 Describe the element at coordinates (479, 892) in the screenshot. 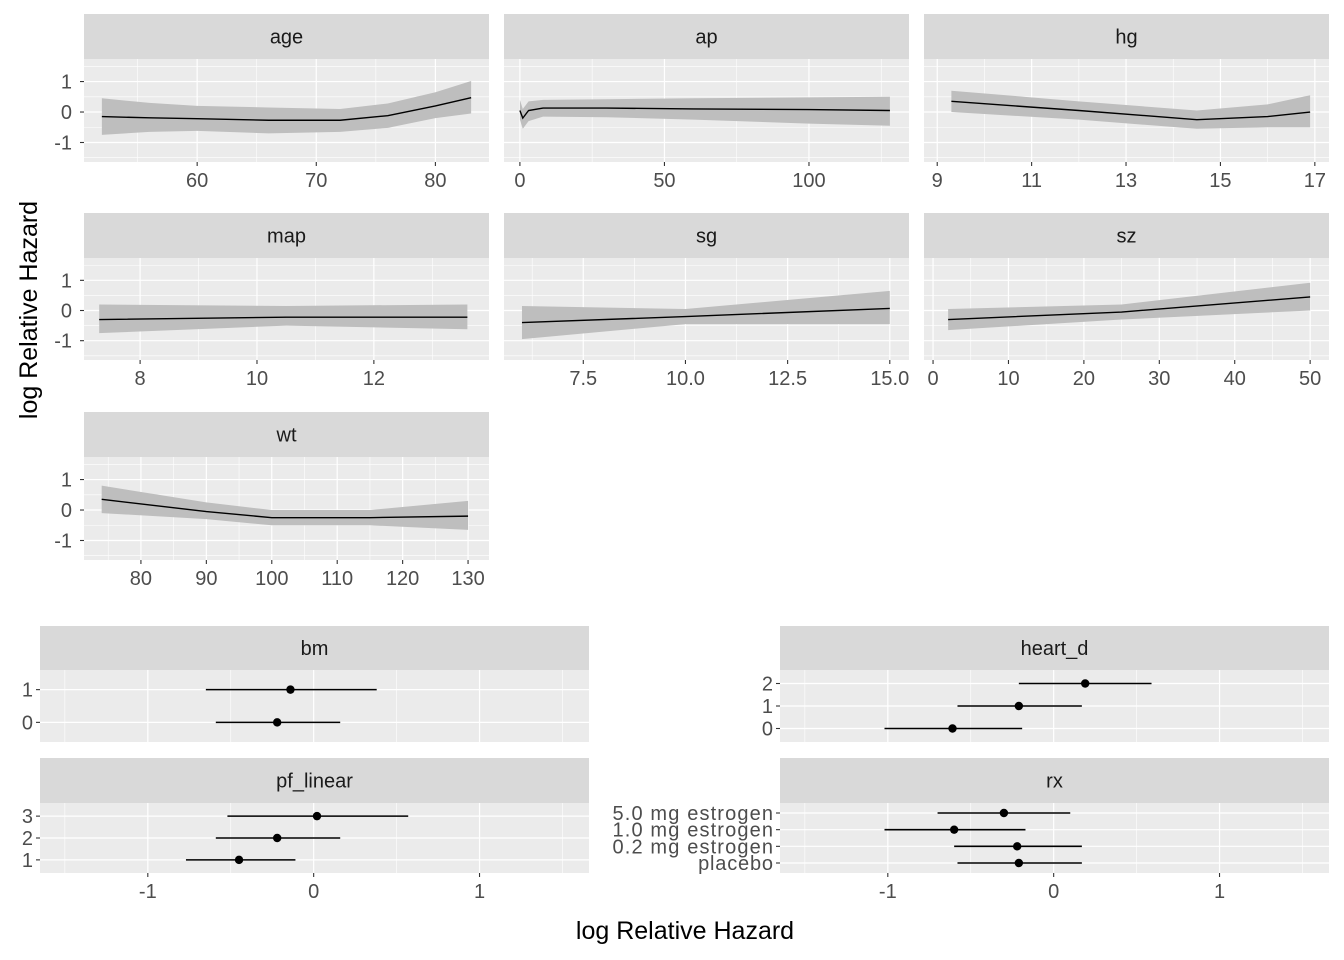

I see `x-tick-label: 1` at that location.